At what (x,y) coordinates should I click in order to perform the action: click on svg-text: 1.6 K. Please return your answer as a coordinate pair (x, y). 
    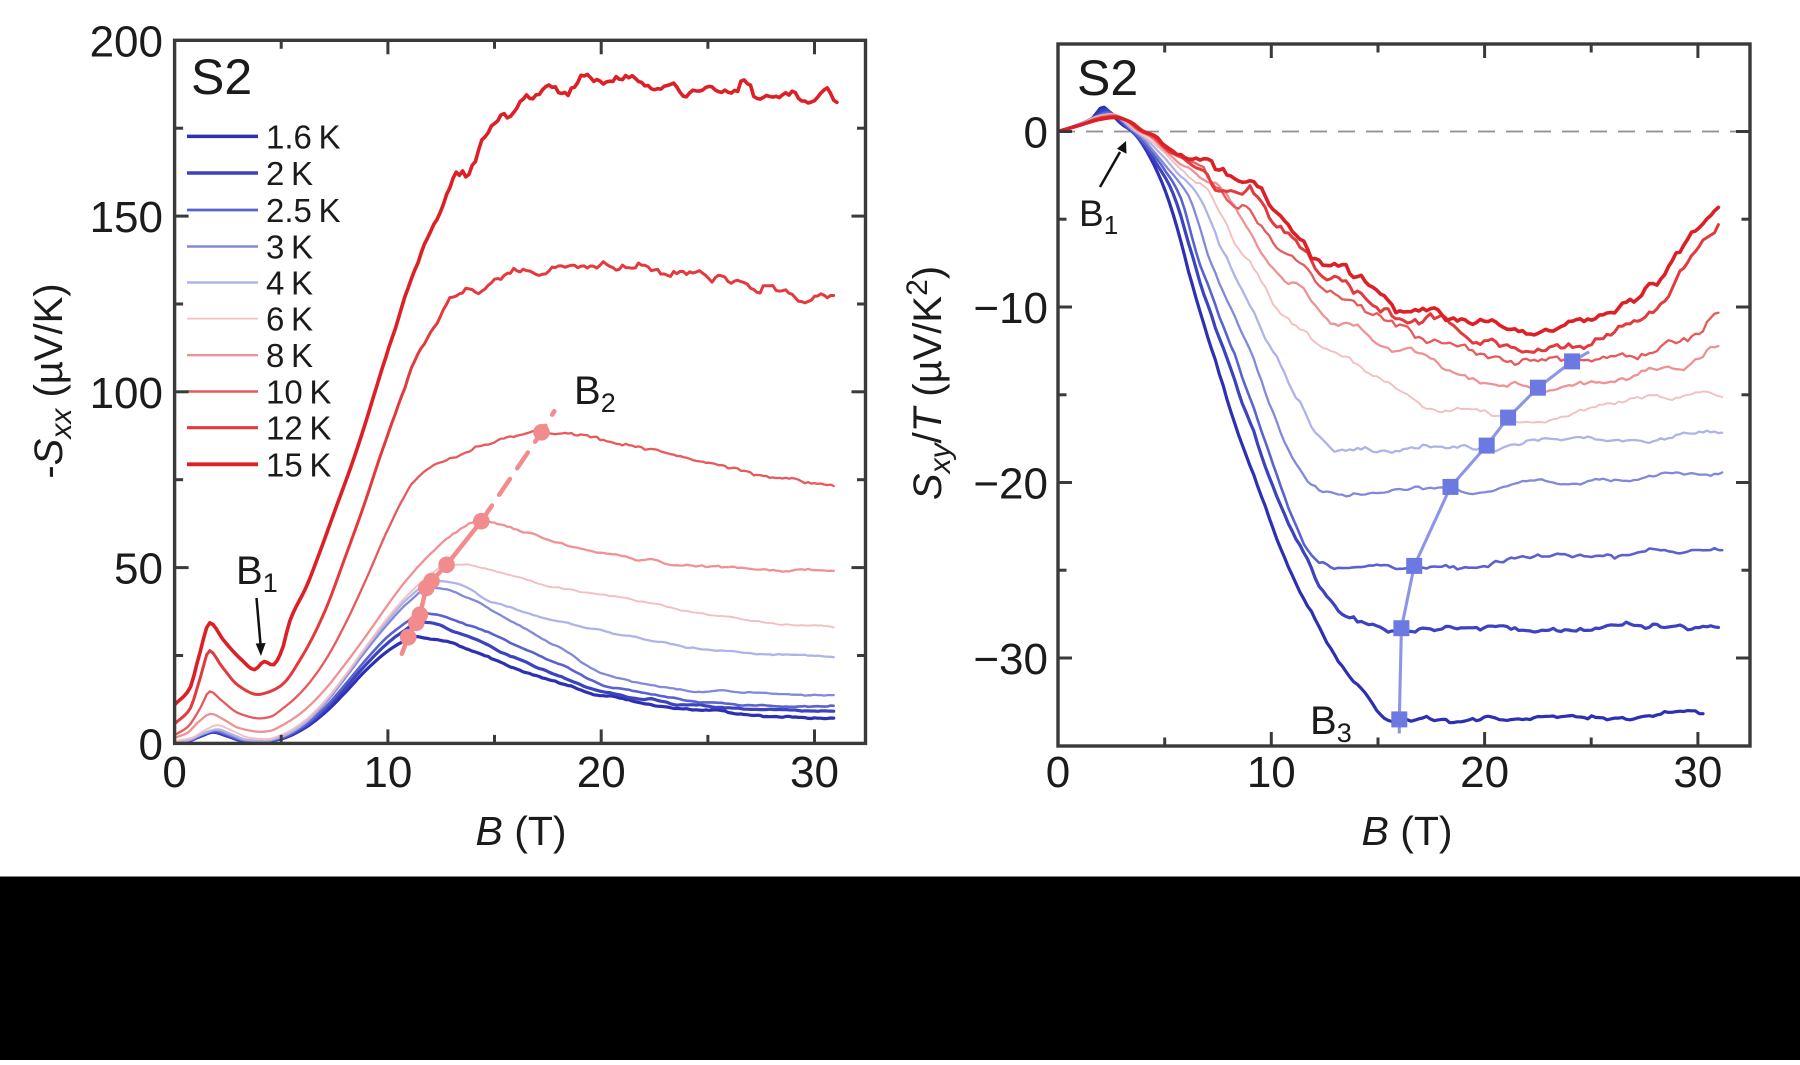
    Looking at the image, I should click on (303, 136).